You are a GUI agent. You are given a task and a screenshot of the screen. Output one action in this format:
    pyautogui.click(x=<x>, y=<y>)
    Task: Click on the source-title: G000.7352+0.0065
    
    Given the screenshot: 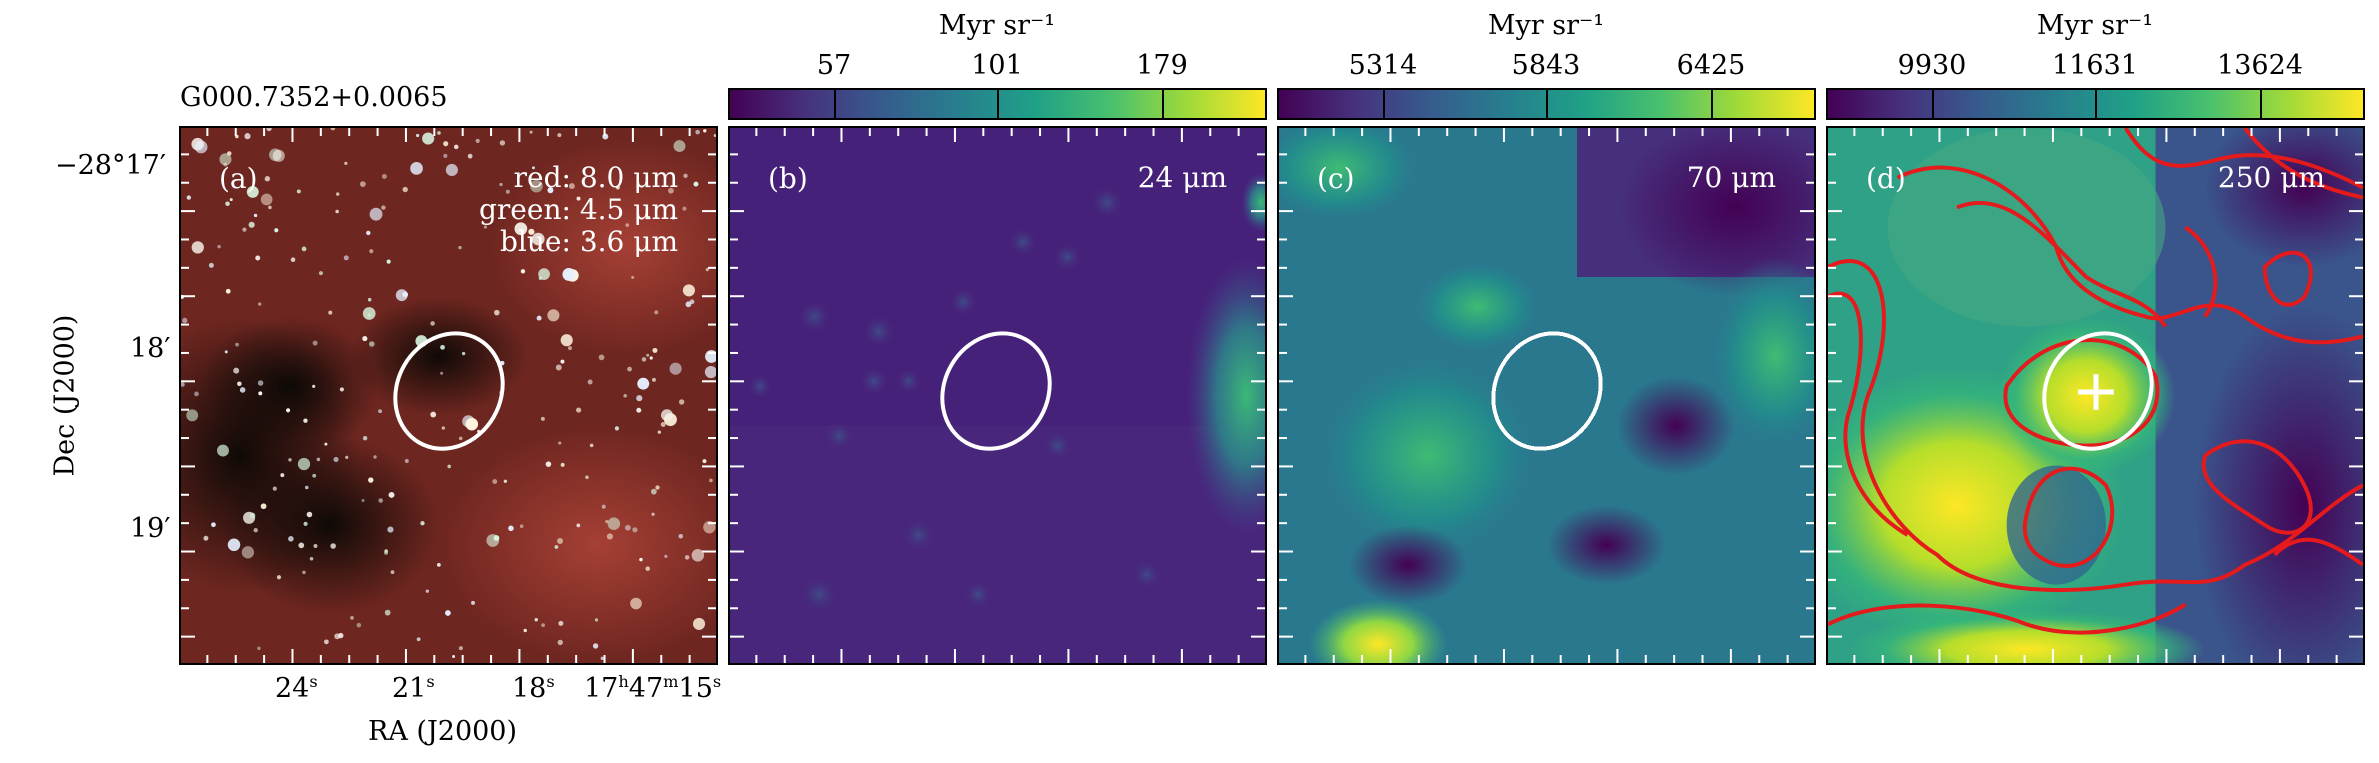 What is the action you would take?
    pyautogui.click(x=314, y=97)
    